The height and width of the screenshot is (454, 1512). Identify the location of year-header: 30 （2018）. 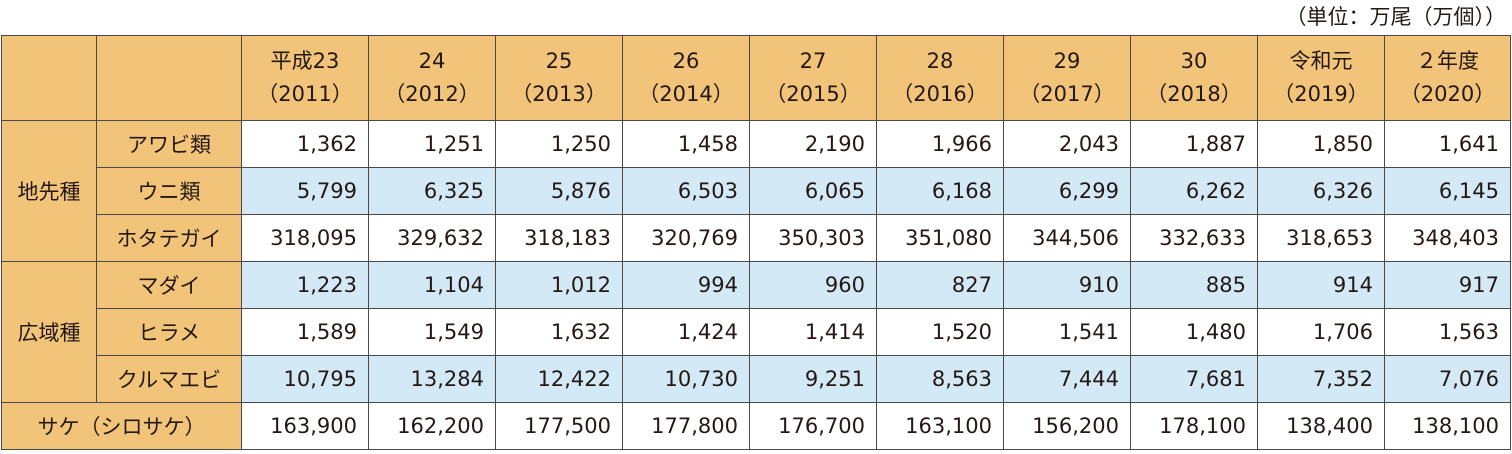
(1194, 78).